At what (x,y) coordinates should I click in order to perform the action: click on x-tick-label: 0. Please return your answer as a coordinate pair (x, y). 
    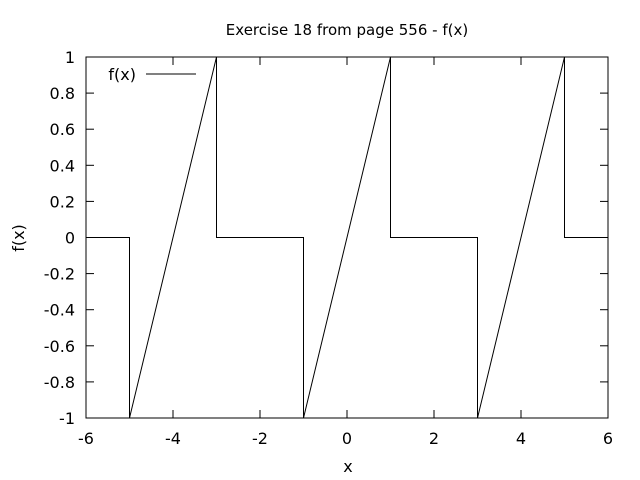
    Looking at the image, I should click on (347, 438).